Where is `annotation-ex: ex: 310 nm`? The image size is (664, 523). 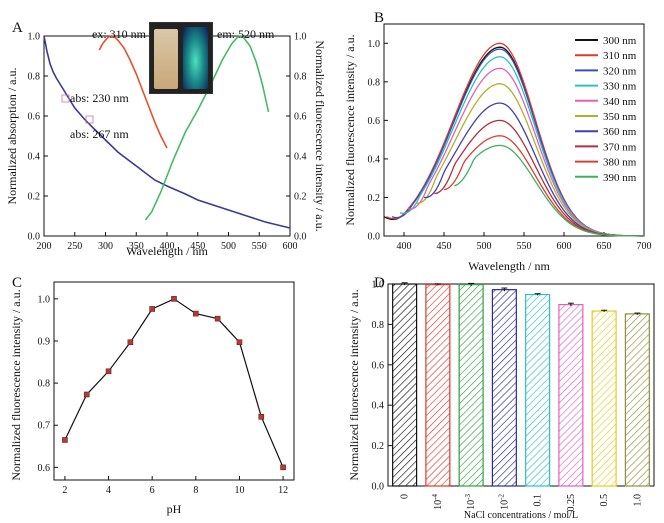
annotation-ex: ex: 310 nm is located at coordinates (119, 34).